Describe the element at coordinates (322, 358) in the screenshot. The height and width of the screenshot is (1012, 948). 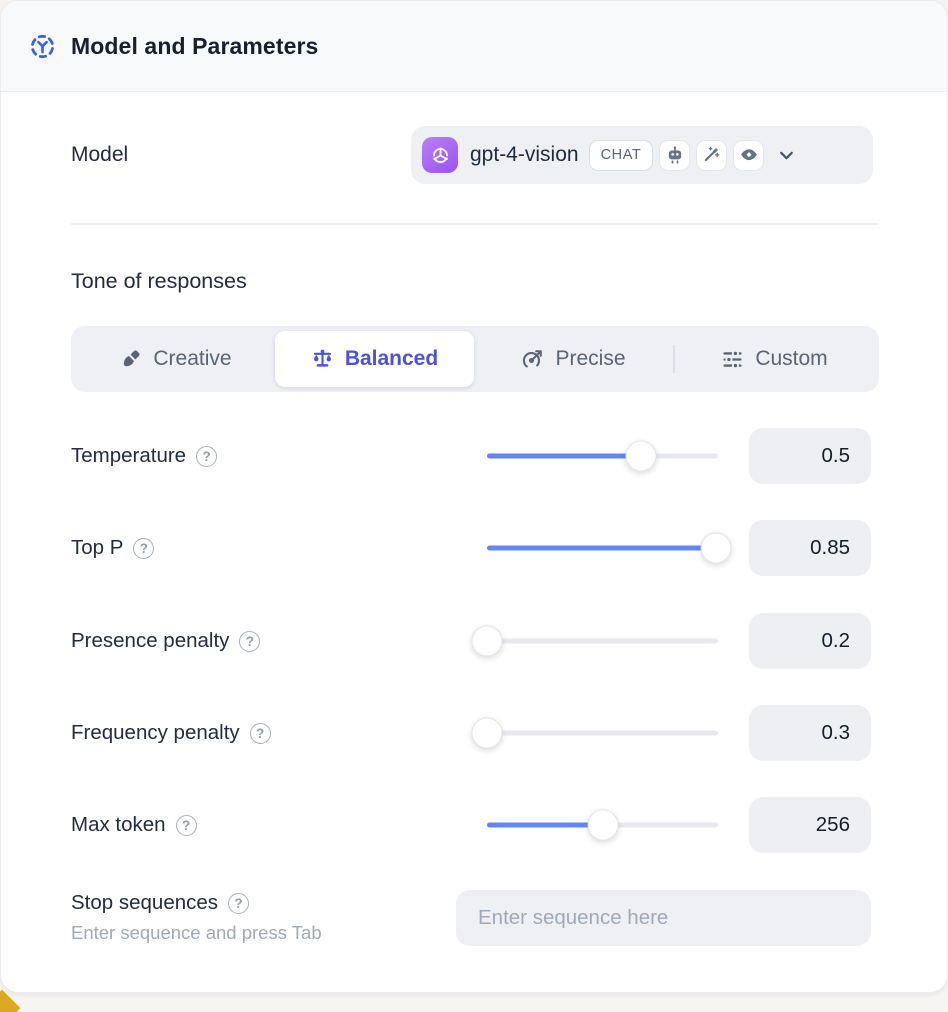
I see `scales-icon` at that location.